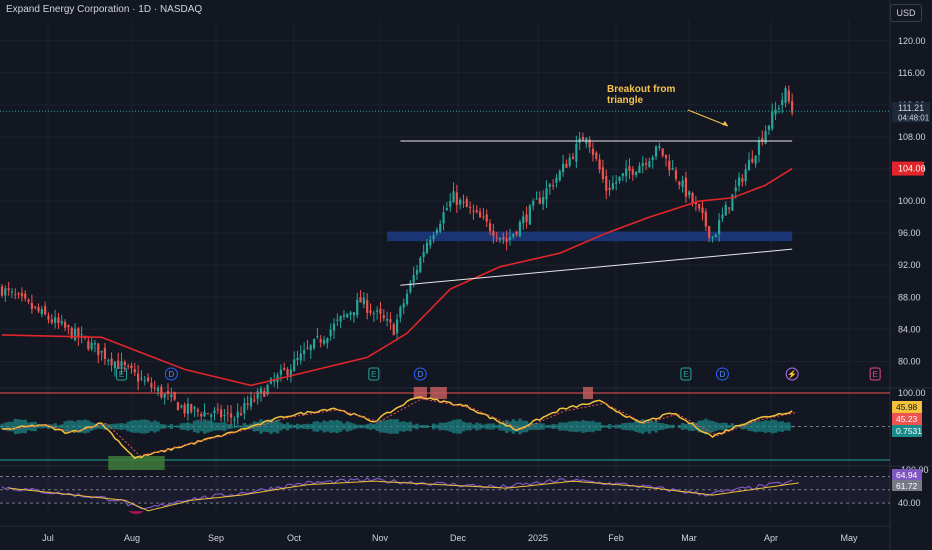  Describe the element at coordinates (420, 374) in the screenshot. I see `dividend-marker-label: D` at that location.